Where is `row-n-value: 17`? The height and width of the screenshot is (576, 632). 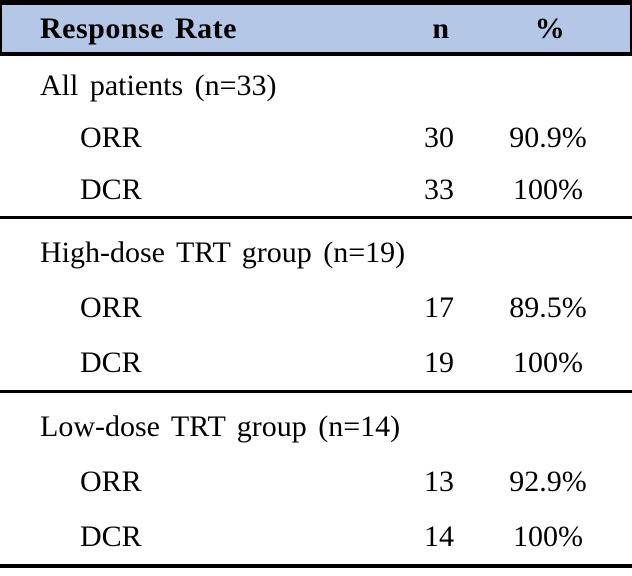 row-n-value: 17 is located at coordinates (439, 307).